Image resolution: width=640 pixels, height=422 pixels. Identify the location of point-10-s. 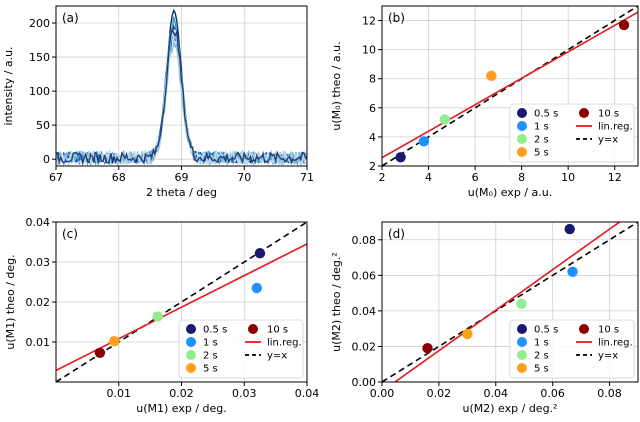
(624, 25).